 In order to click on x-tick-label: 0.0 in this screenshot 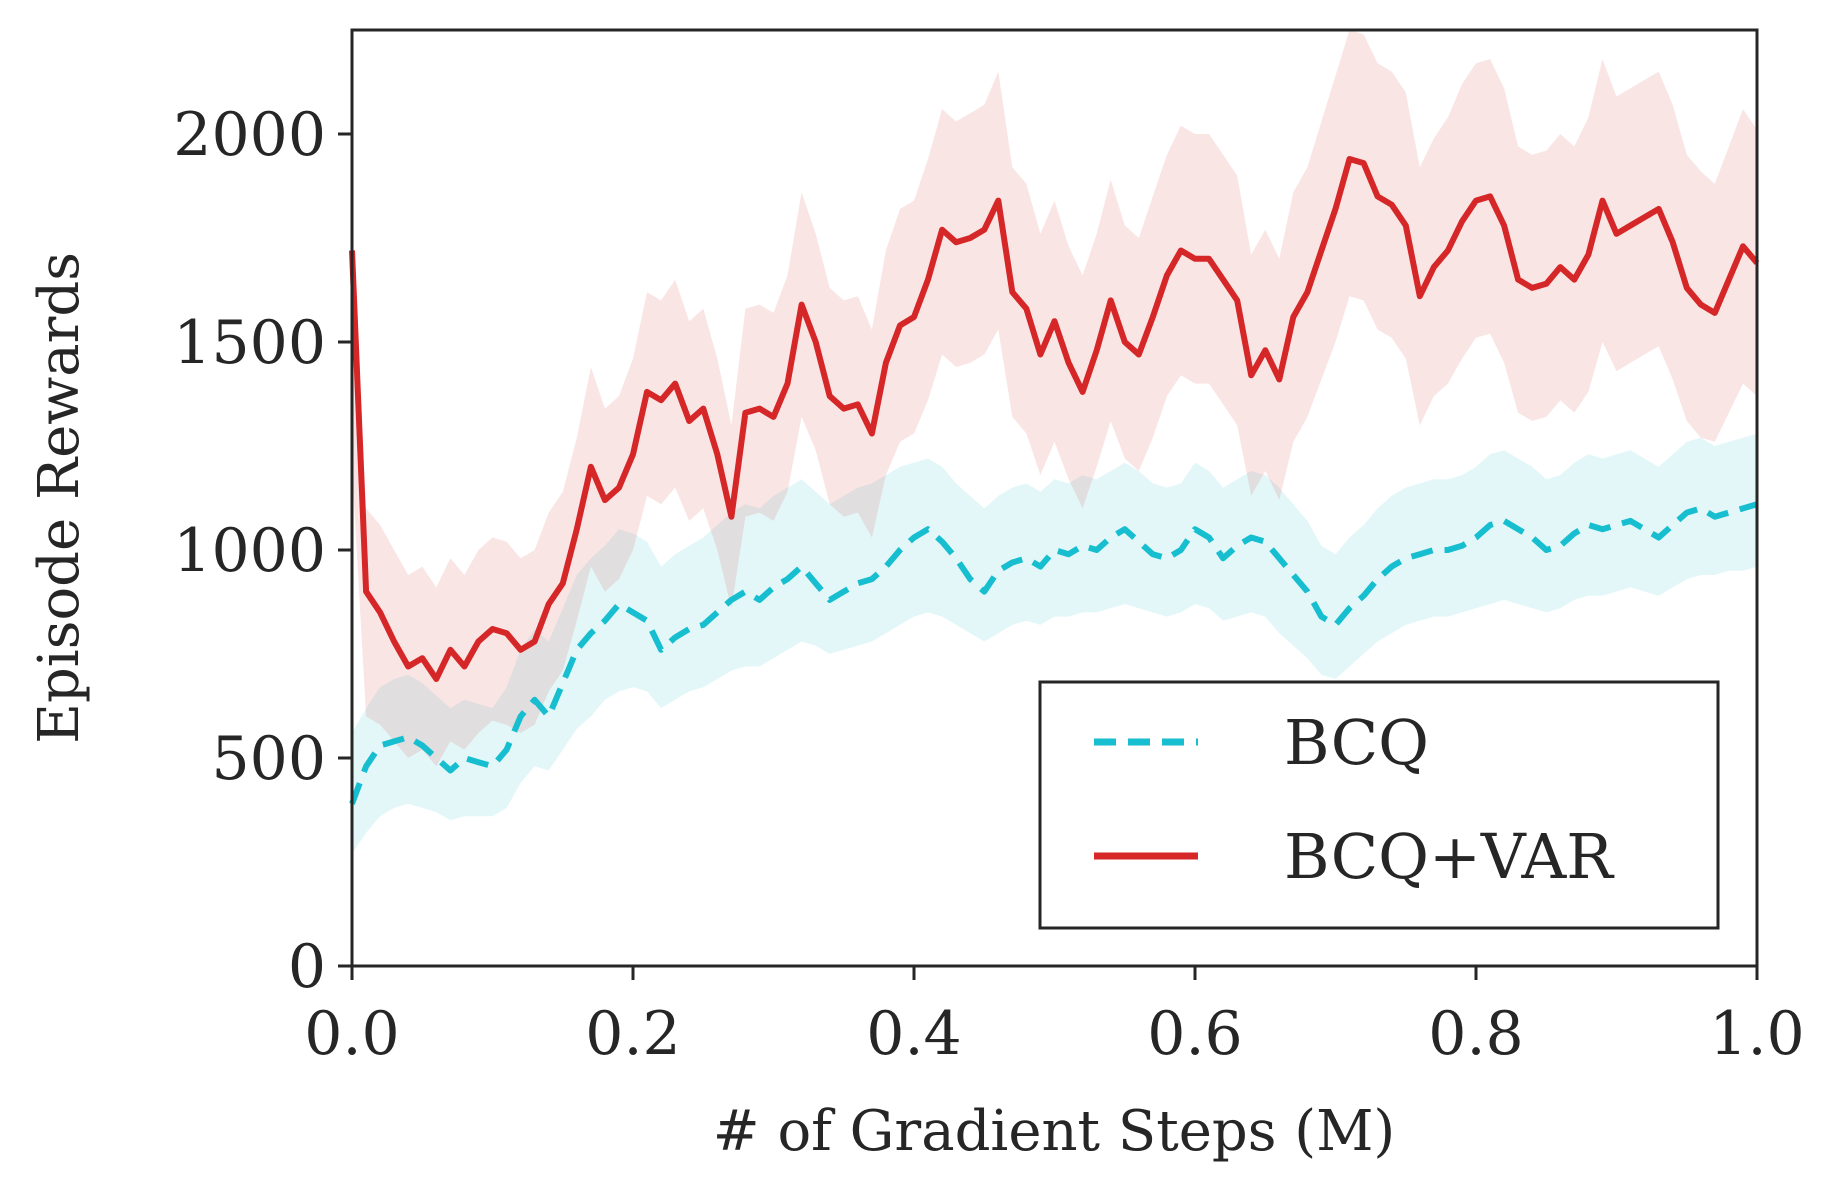, I will do `click(351, 1034)`.